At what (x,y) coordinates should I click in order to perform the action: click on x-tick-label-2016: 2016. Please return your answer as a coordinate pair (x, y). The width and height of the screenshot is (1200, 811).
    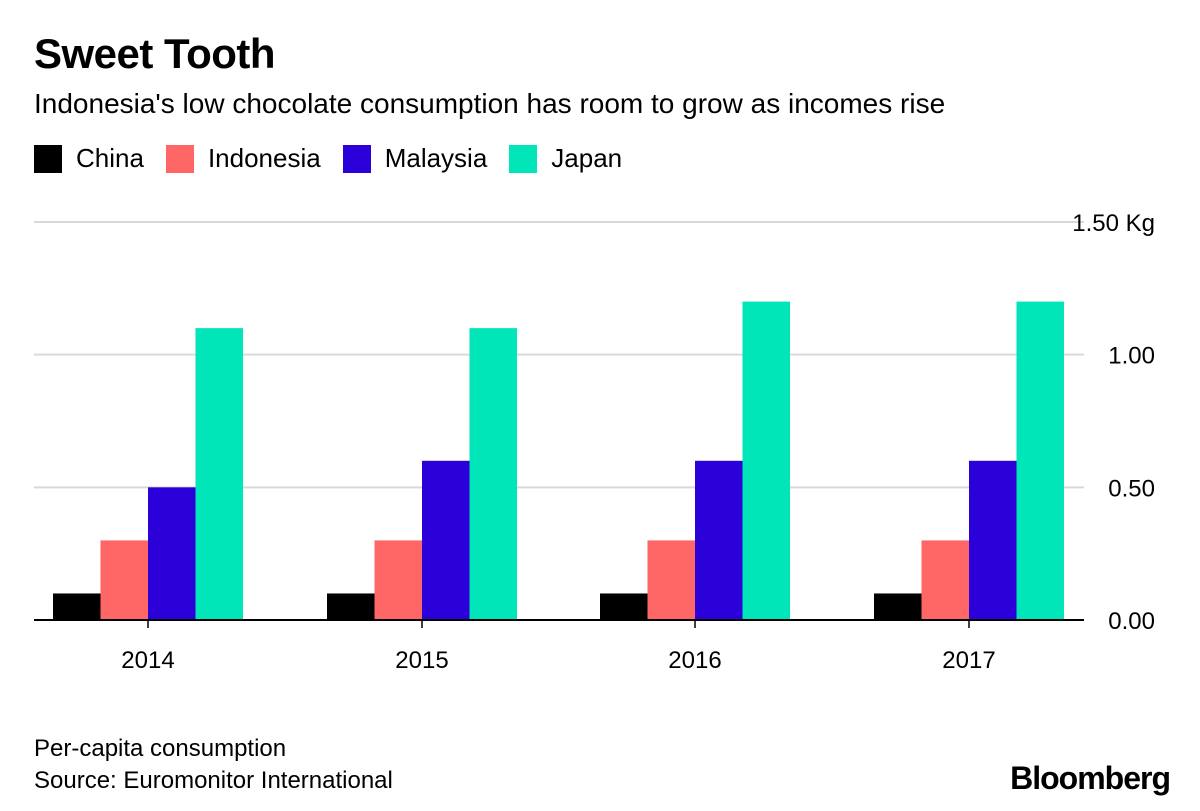
    Looking at the image, I should click on (694, 660).